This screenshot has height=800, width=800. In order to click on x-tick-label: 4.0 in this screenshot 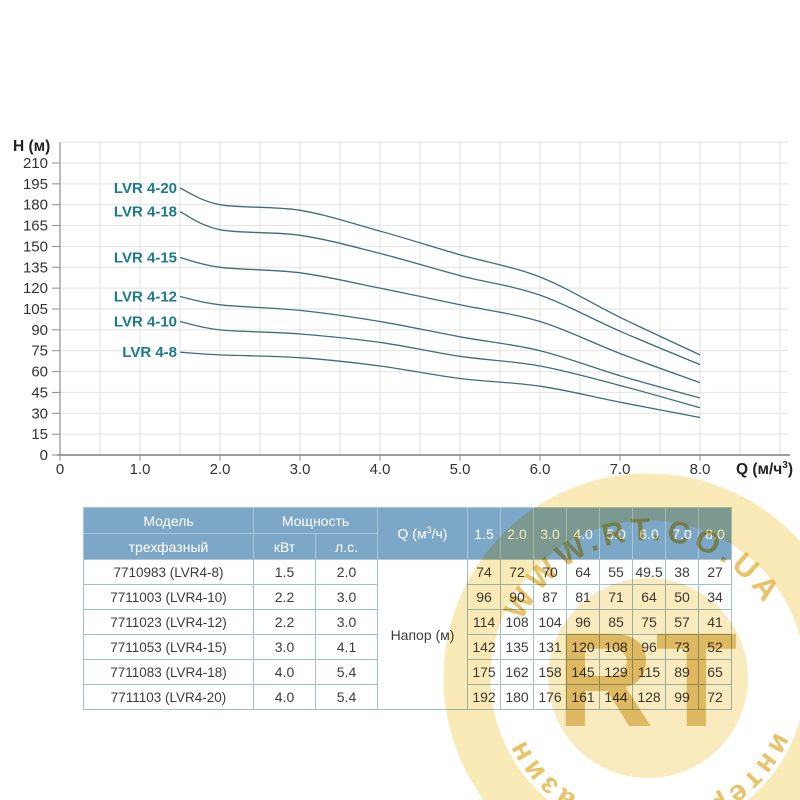, I will do `click(380, 469)`.